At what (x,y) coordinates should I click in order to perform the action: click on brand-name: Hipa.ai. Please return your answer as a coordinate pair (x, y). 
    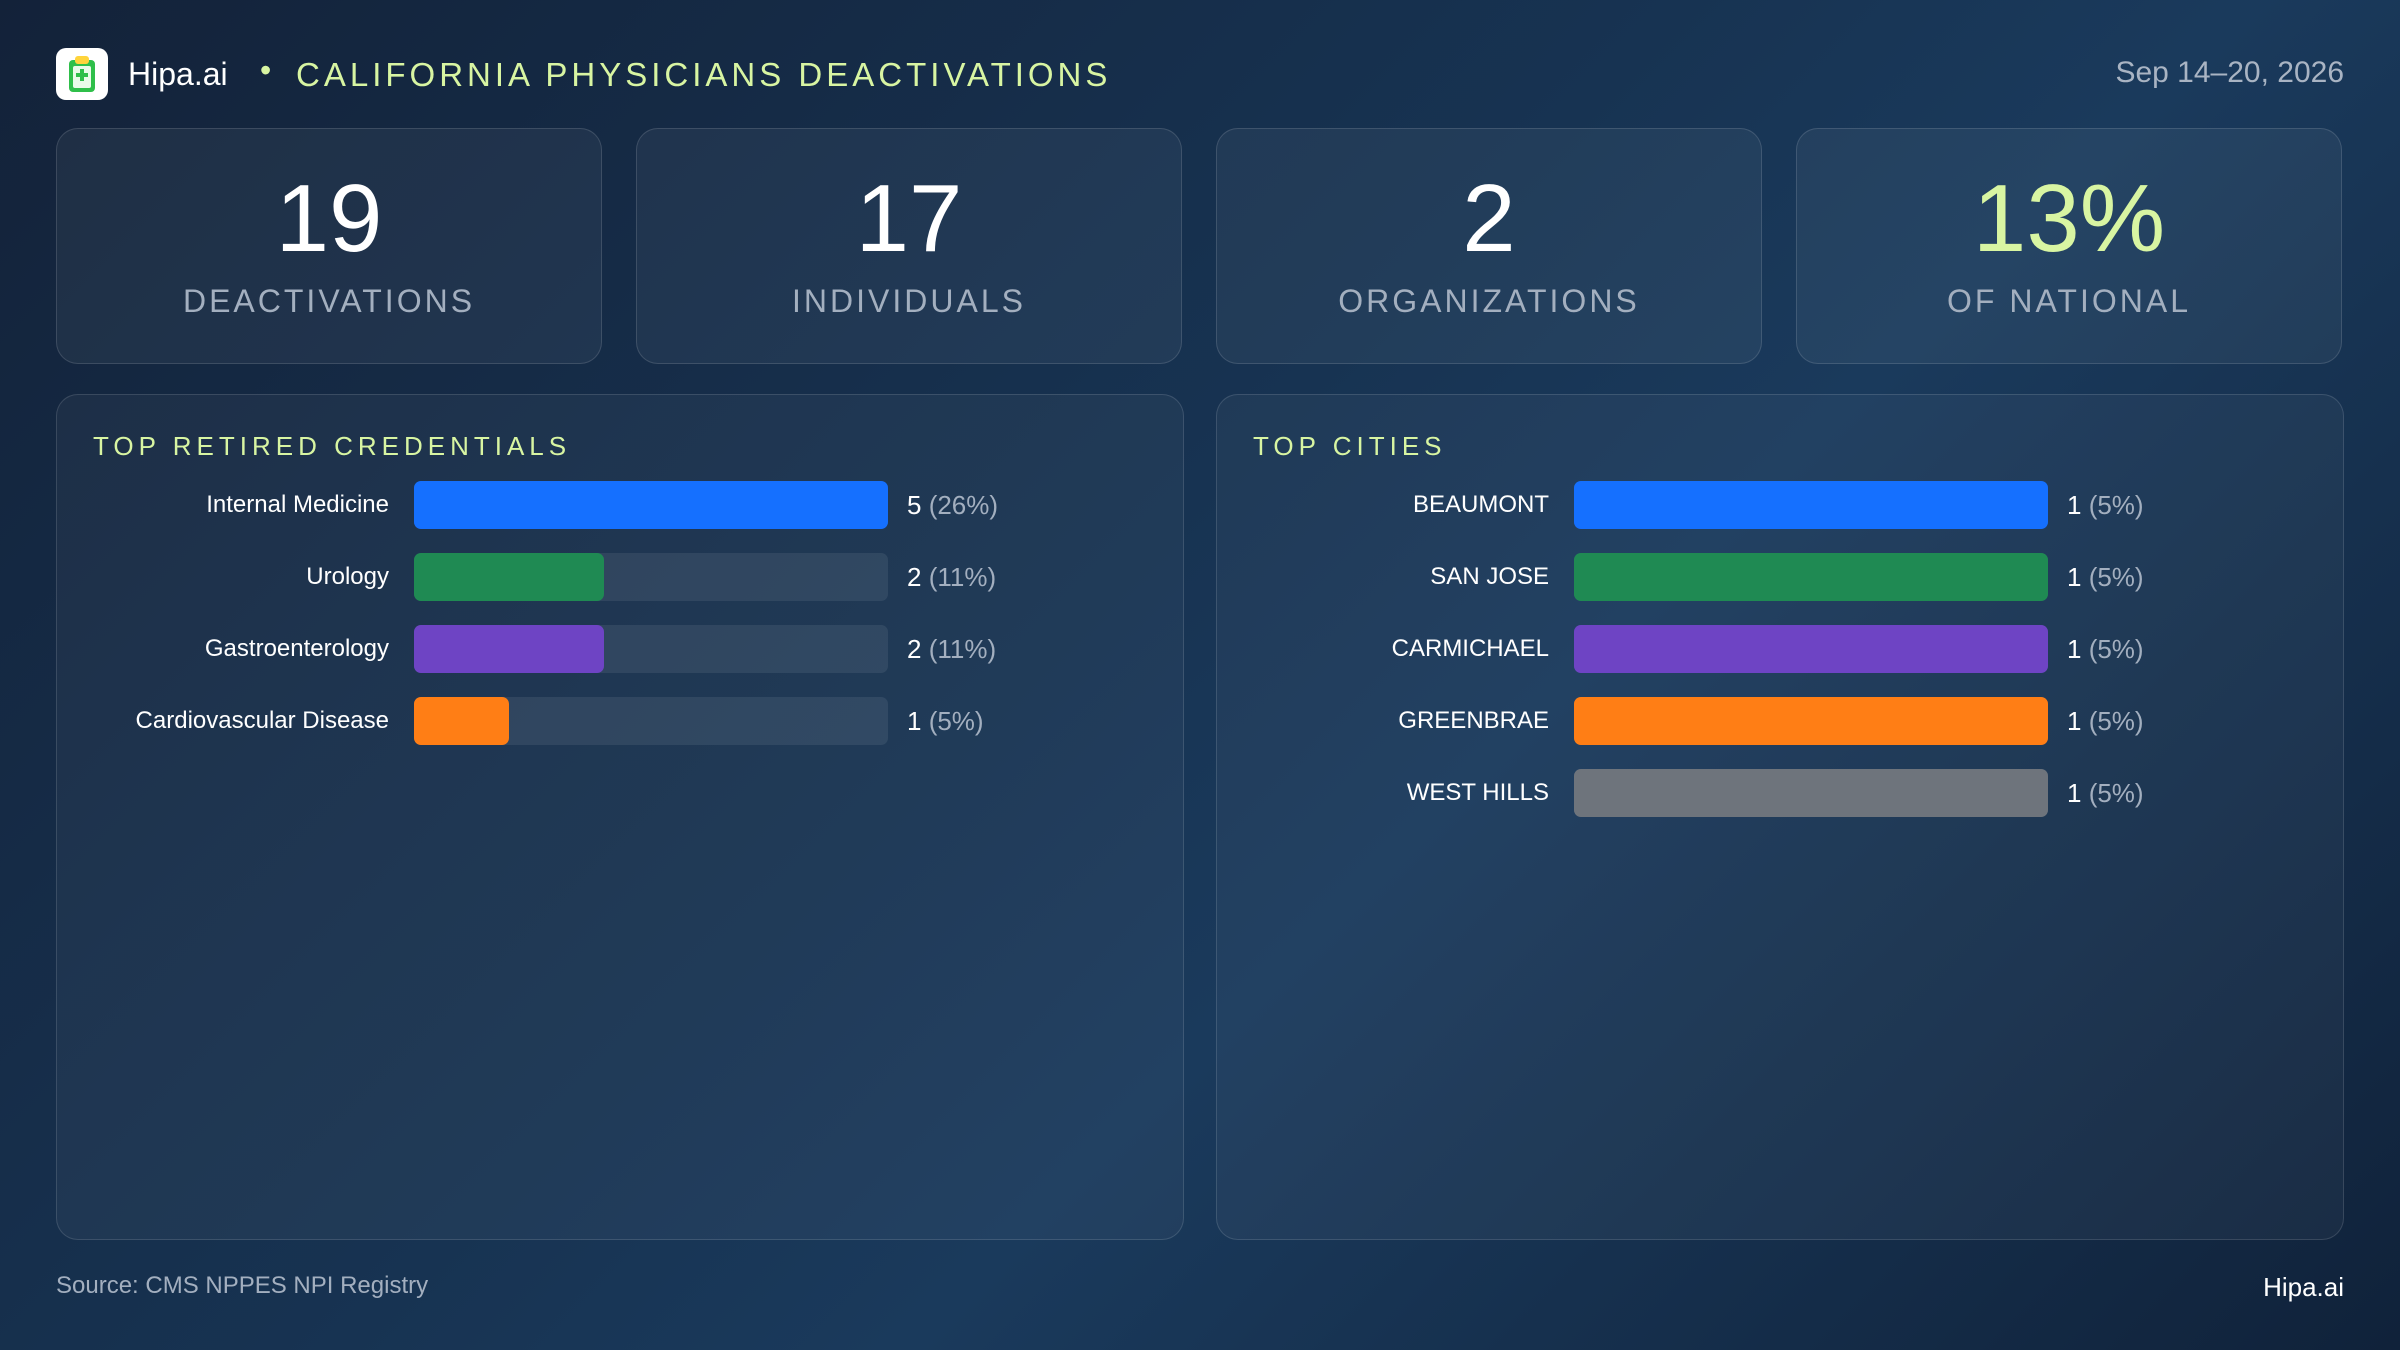
    Looking at the image, I should click on (178, 74).